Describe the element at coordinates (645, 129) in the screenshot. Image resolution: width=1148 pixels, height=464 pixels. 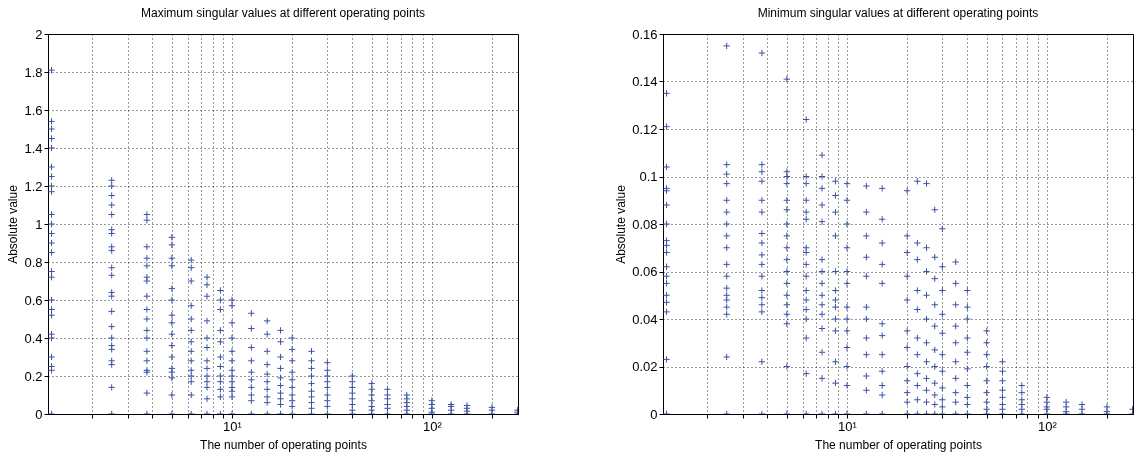
I see `y-tick-label: 0.12` at that location.